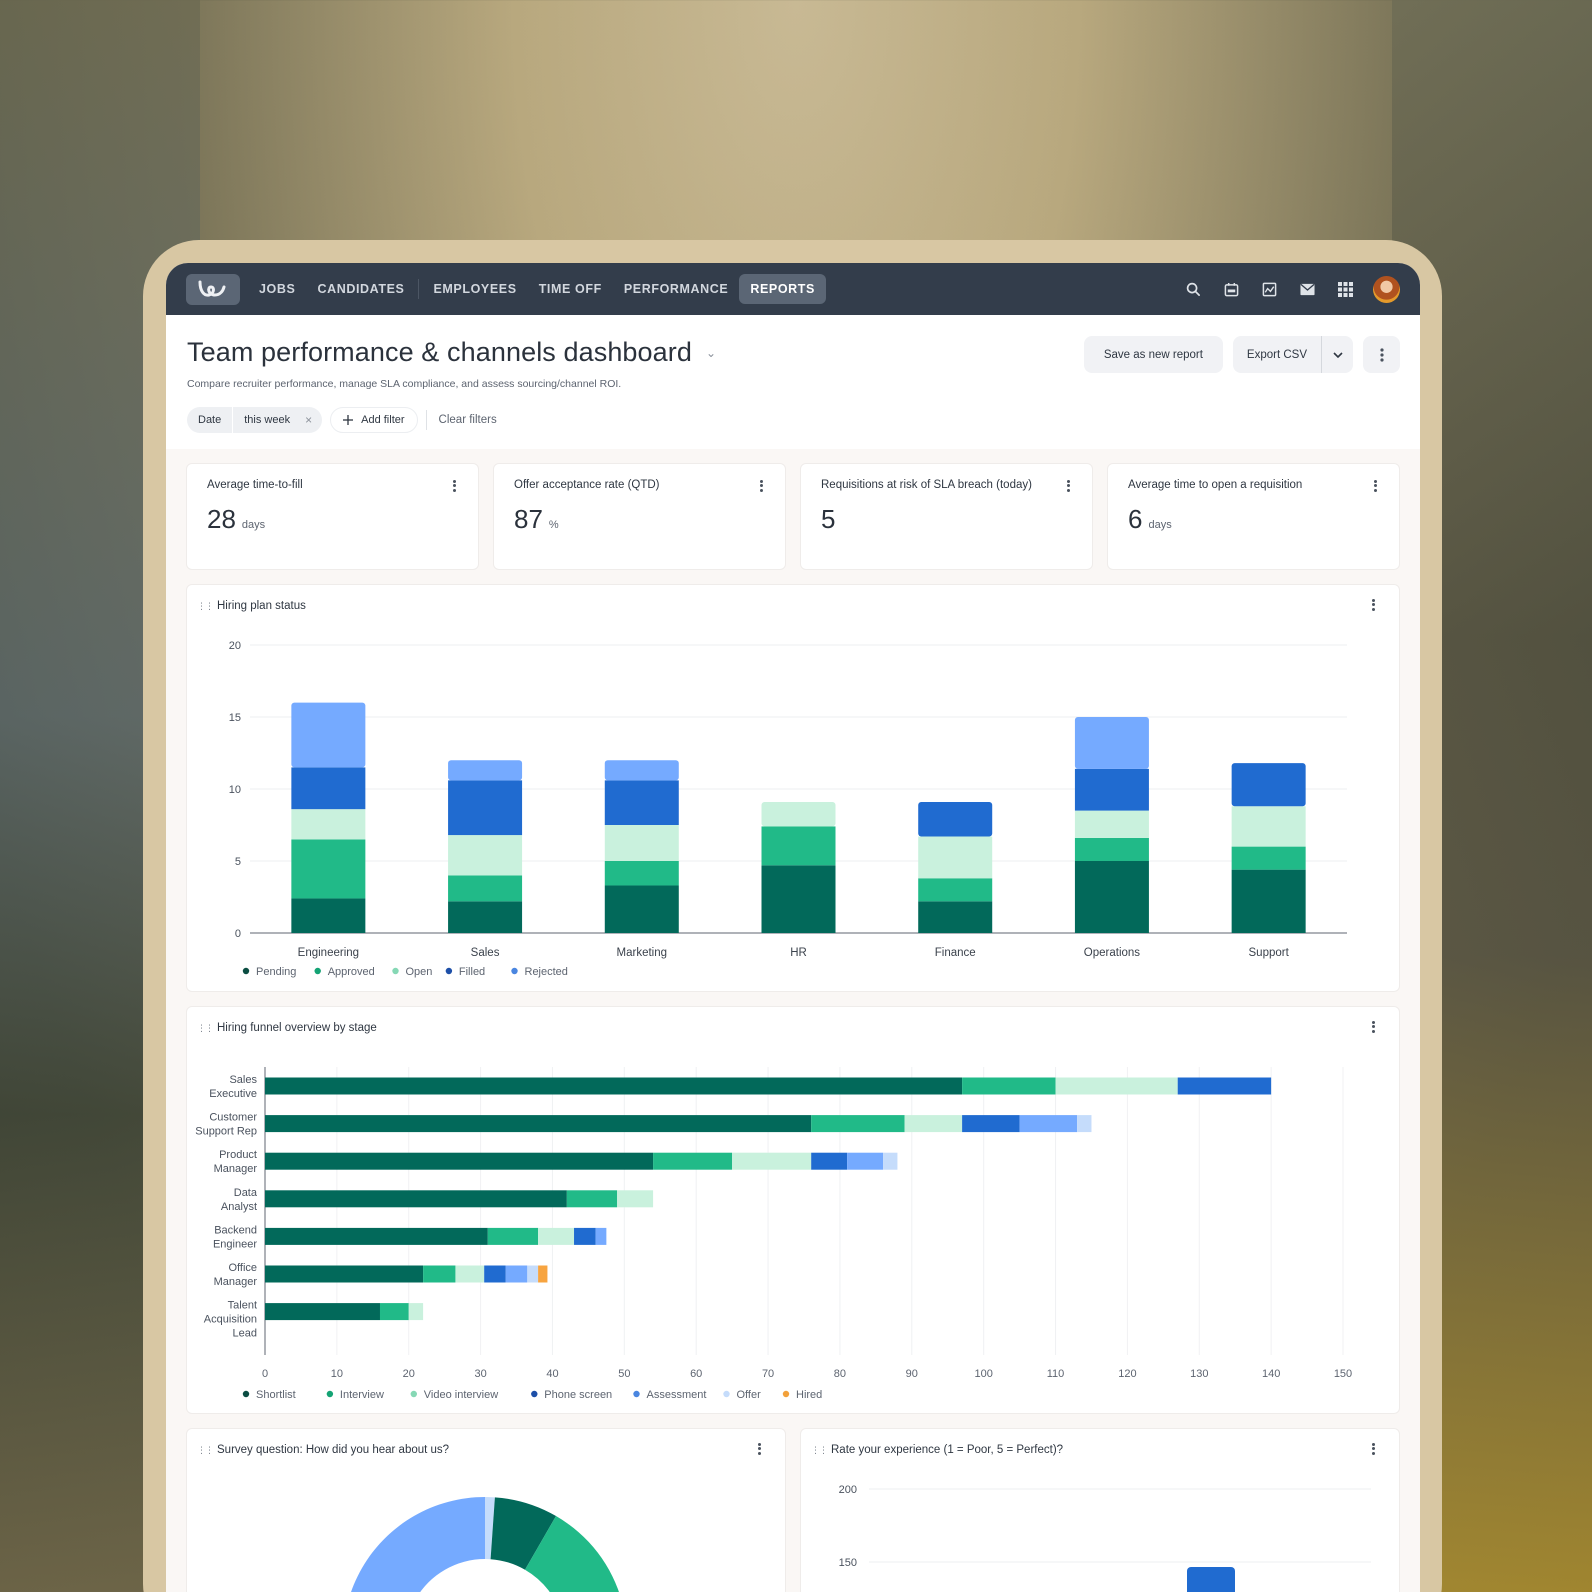 This screenshot has height=1592, width=1592. I want to click on export-options-chevron-down-icon, so click(1337, 354).